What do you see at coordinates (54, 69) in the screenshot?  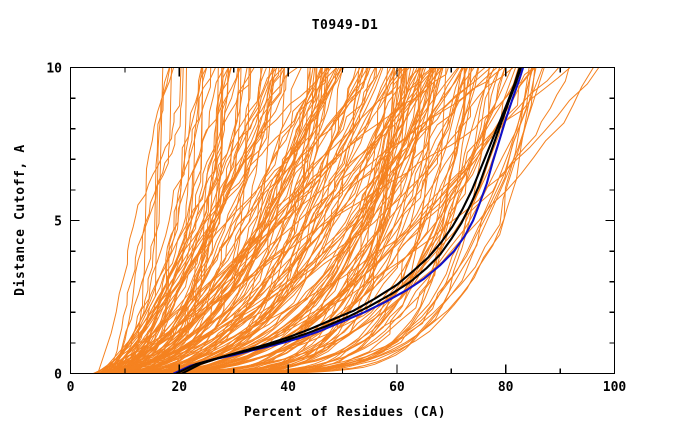 I see `y-tick-label: 10` at bounding box center [54, 69].